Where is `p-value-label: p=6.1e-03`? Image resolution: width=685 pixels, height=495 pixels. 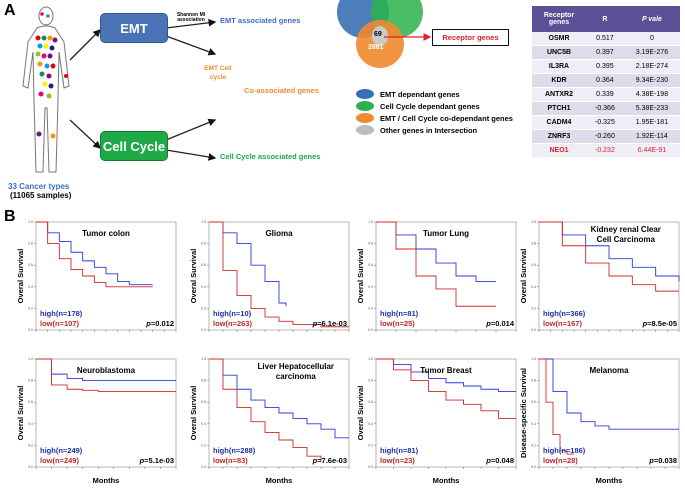 p-value-label: p=6.1e-03 is located at coordinates (329, 323).